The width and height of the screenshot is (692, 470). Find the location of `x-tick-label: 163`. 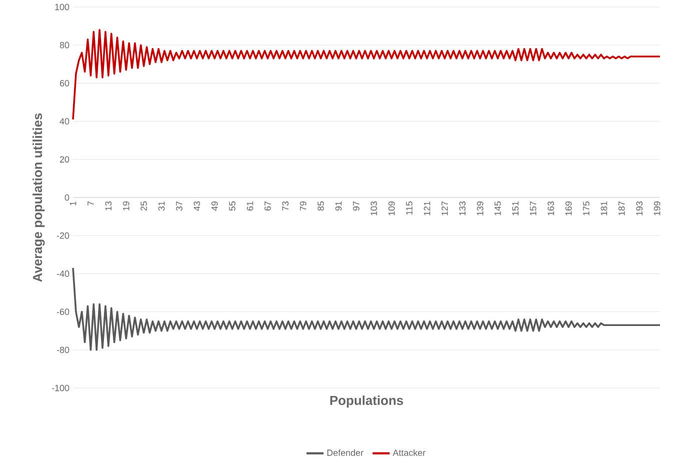

x-tick-label: 163 is located at coordinates (551, 208).